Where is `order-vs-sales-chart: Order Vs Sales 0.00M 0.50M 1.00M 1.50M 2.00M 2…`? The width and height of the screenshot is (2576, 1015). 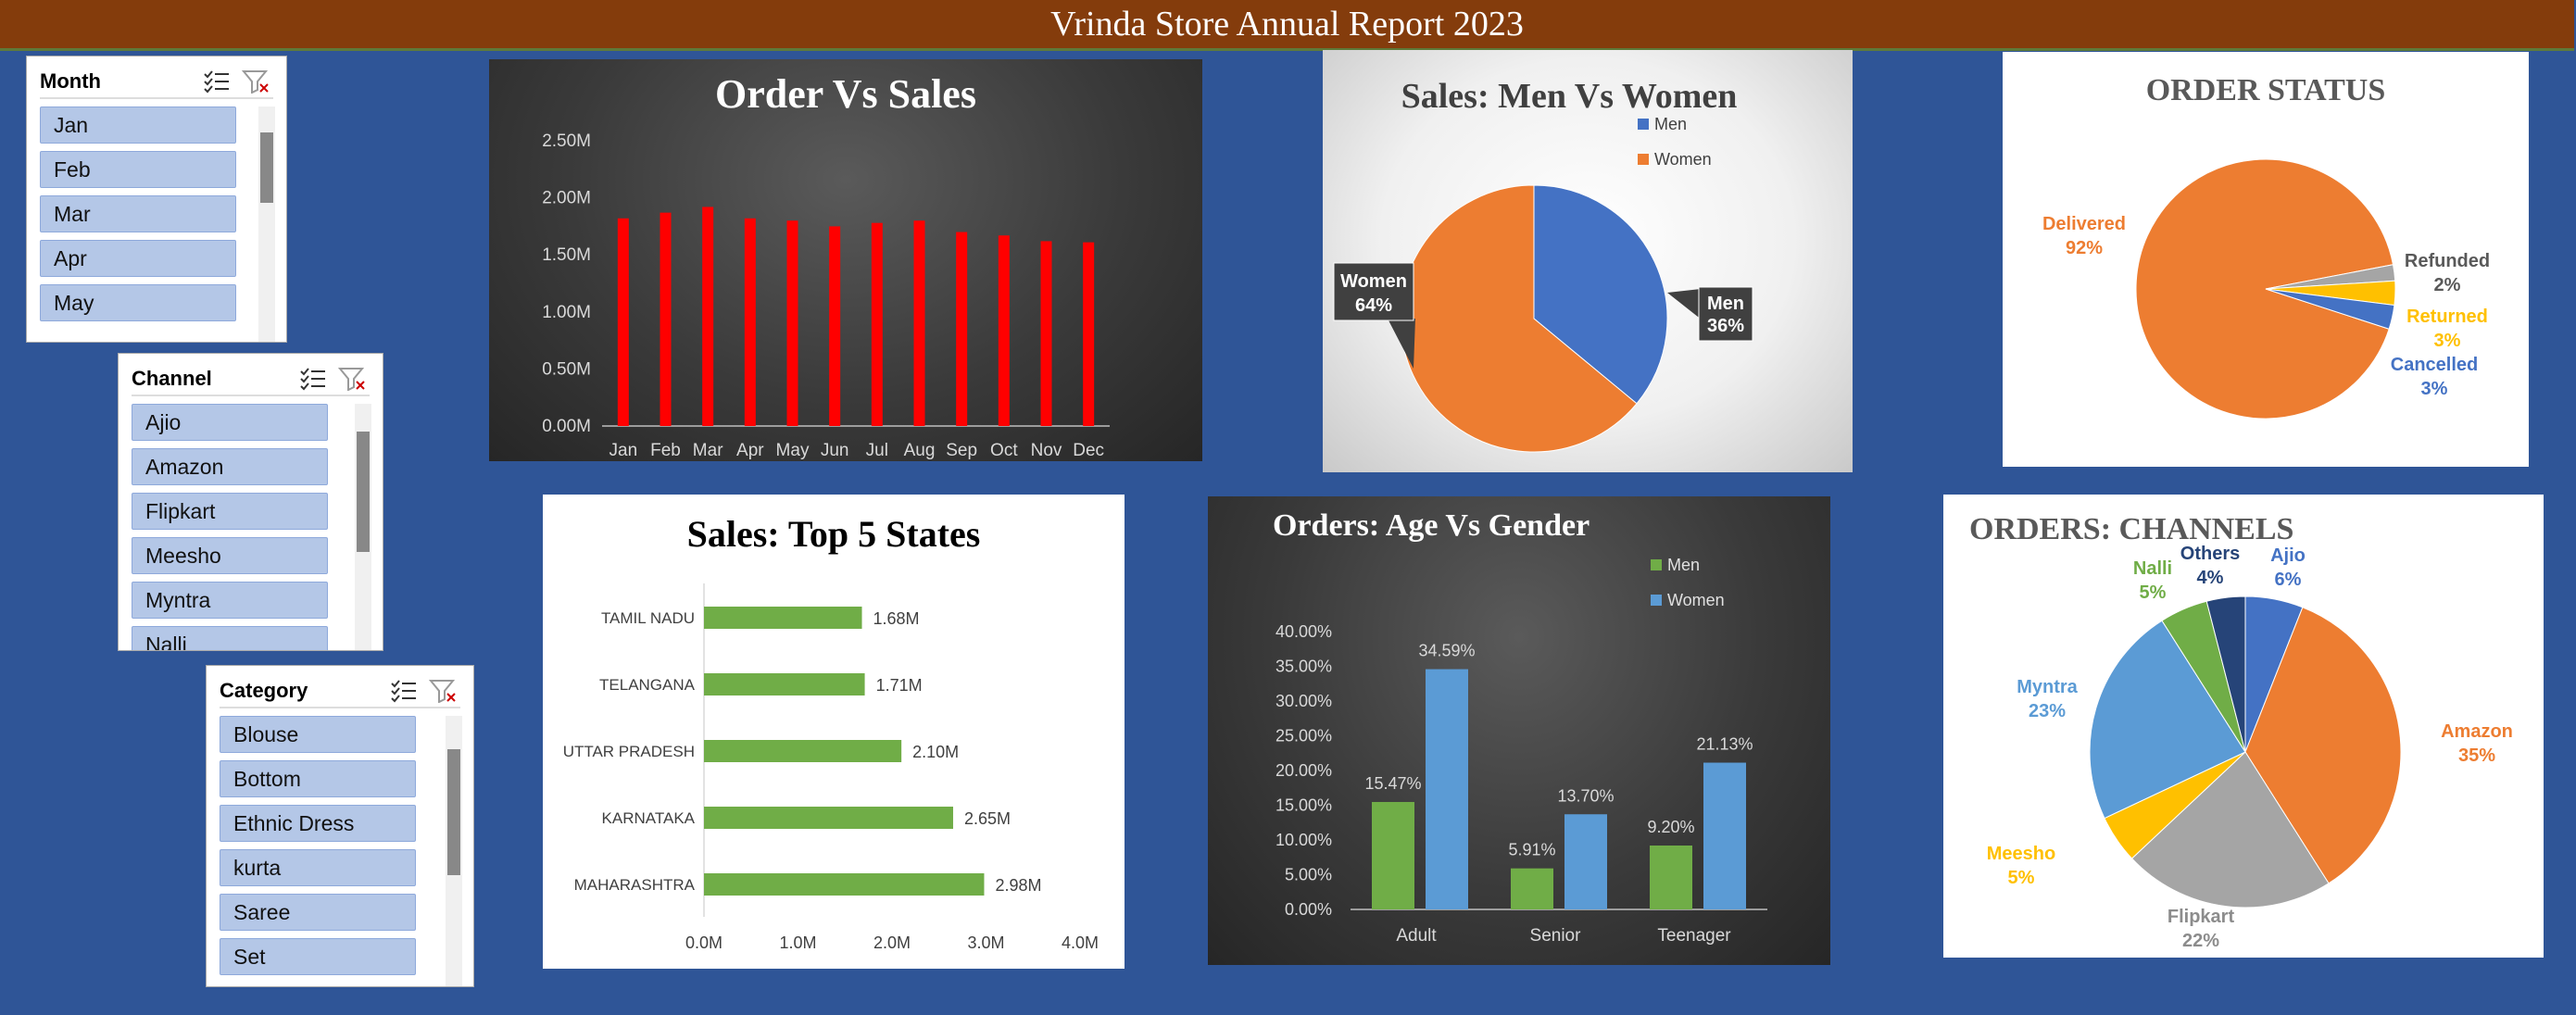
order-vs-sales-chart: Order Vs Sales 0.00M 0.50M 1.00M 1.50M 2.00M 2… is located at coordinates (826, 265).